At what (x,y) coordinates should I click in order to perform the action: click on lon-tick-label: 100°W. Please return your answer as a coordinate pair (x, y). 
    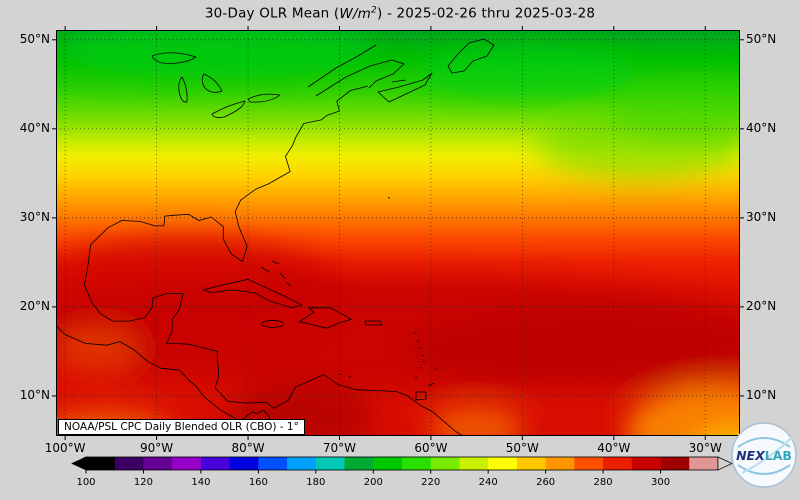
    Looking at the image, I should click on (65, 448).